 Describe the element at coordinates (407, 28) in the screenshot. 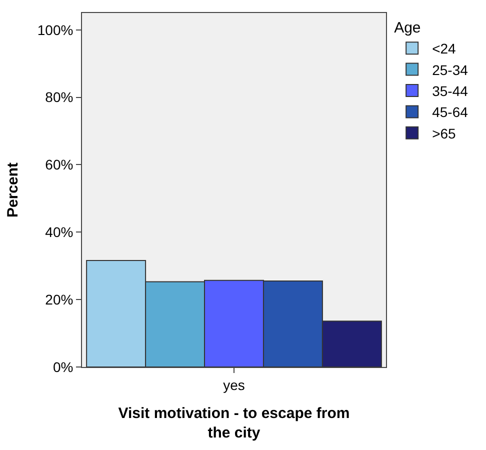

I see `legend-title: Age` at that location.